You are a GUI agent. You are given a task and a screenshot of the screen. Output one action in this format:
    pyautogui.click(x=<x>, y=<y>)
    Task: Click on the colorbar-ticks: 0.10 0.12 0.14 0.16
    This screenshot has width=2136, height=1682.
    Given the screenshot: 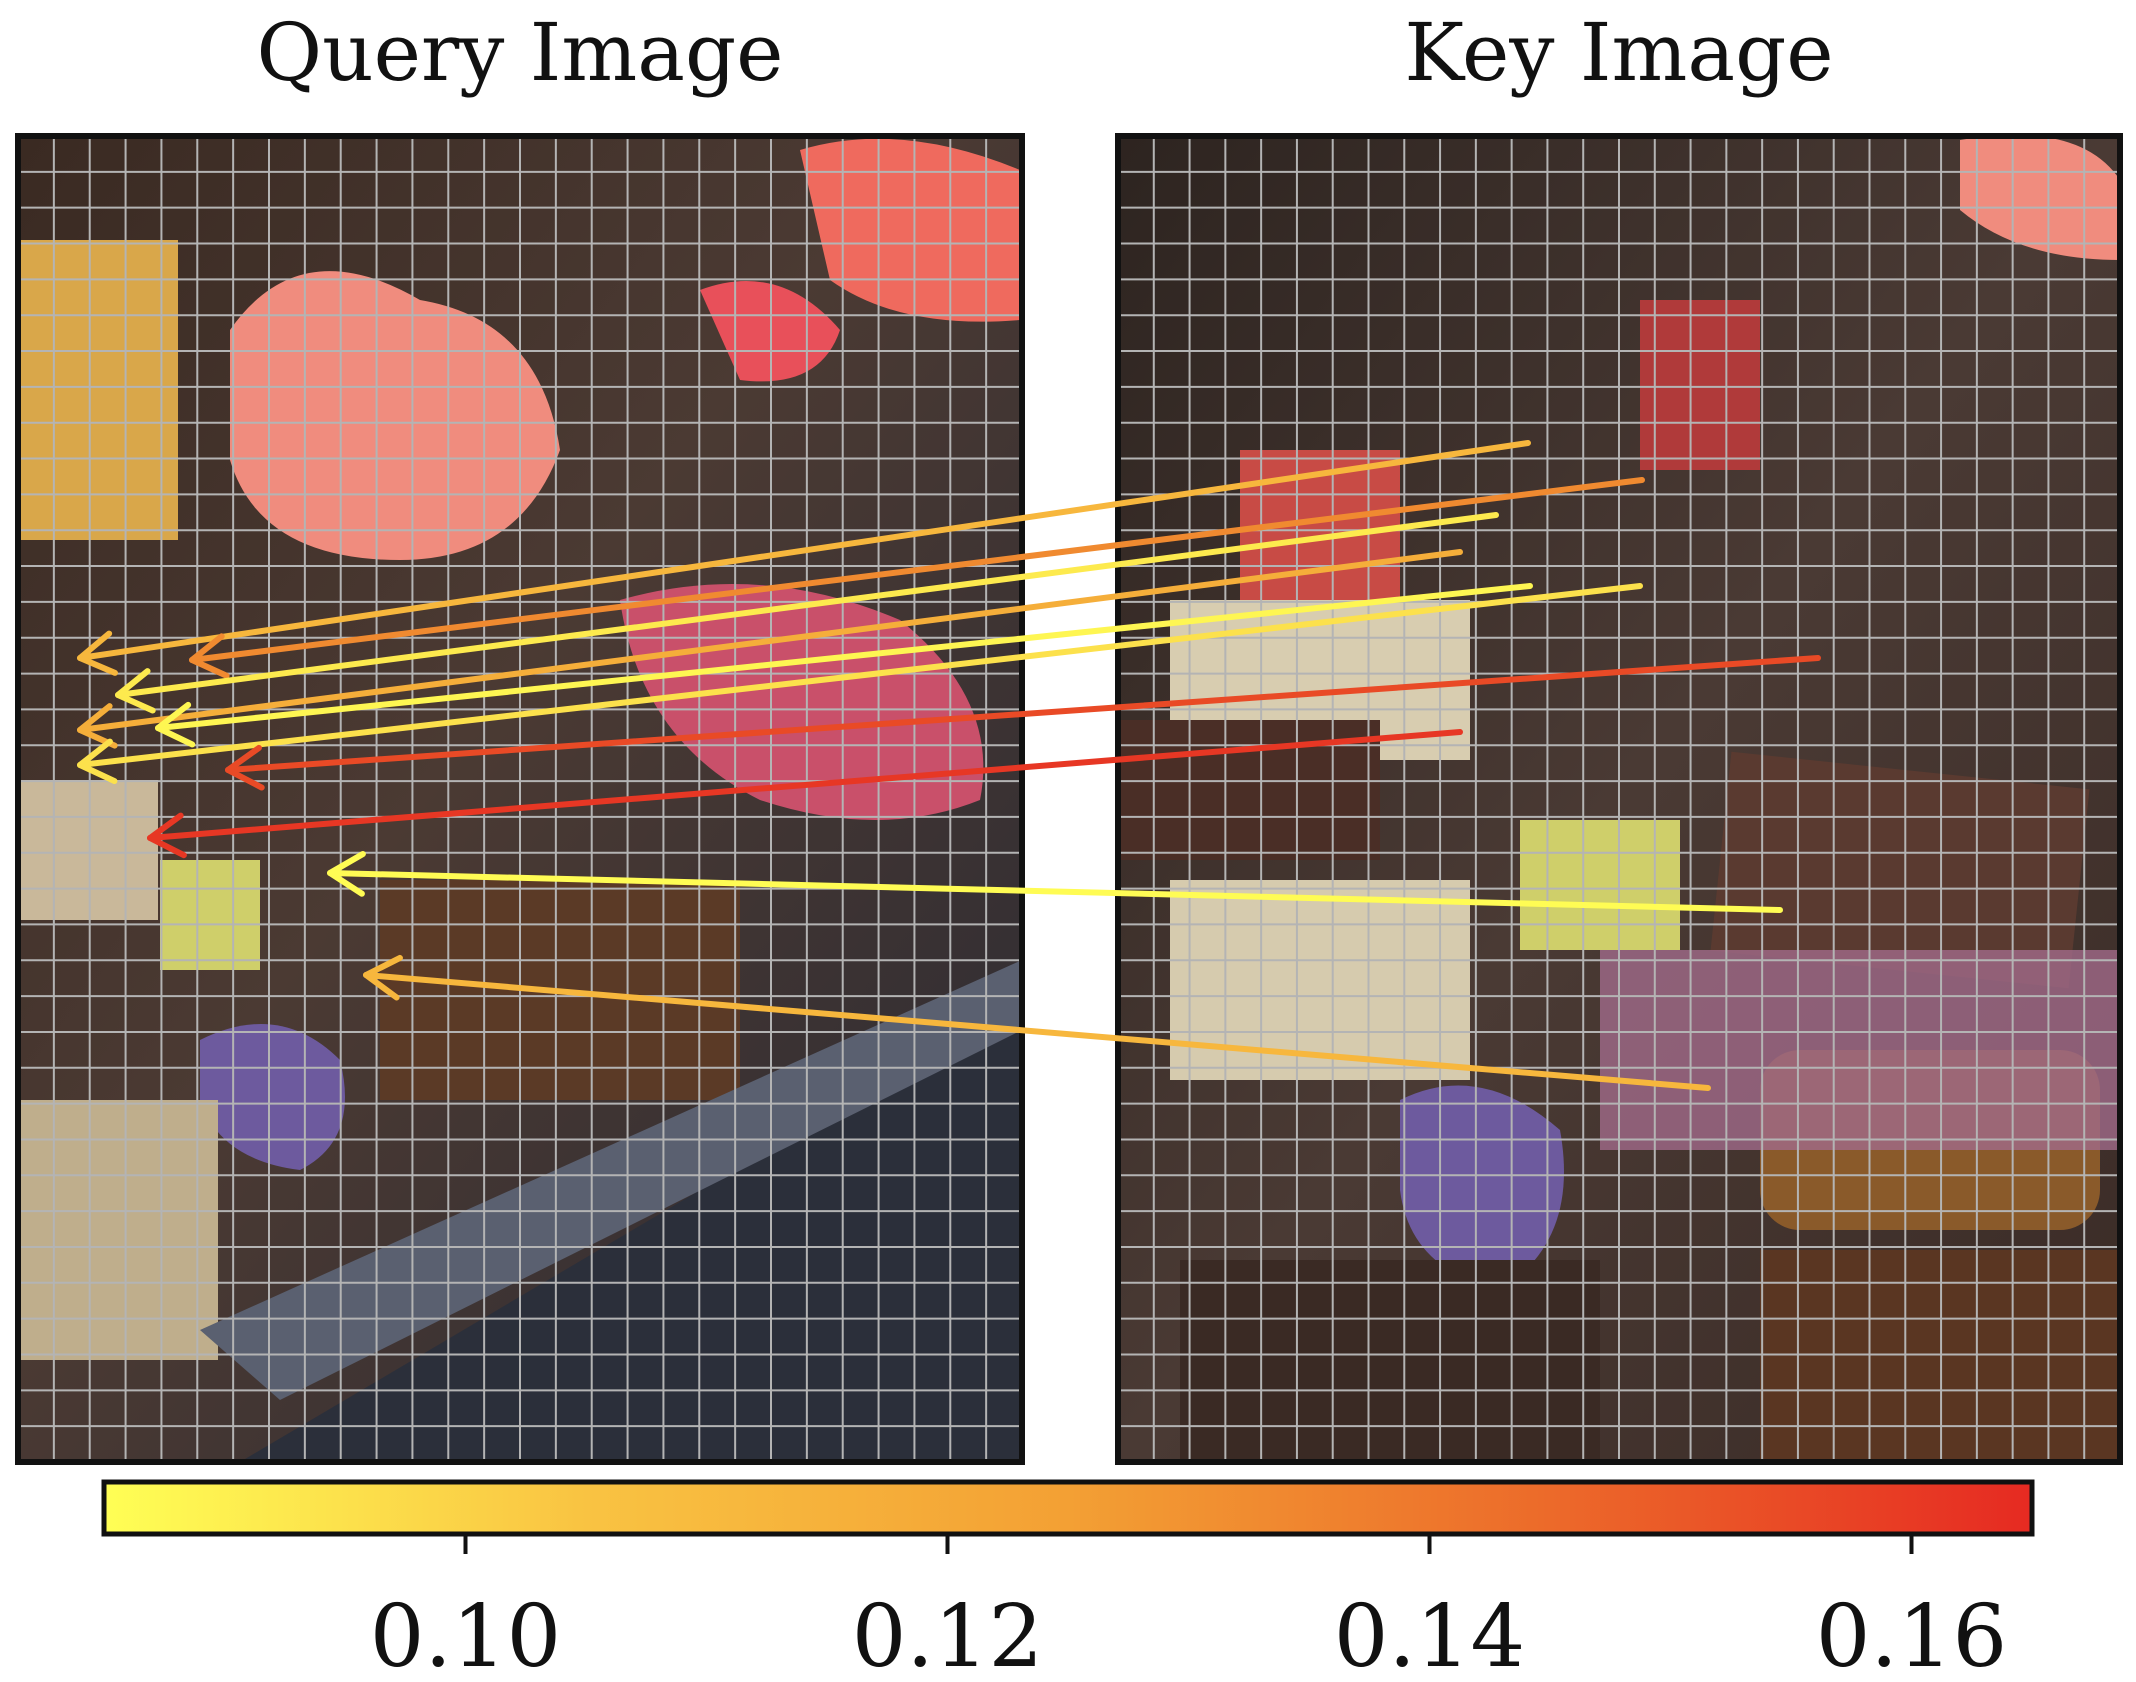 What is the action you would take?
    pyautogui.click(x=1188, y=1608)
    